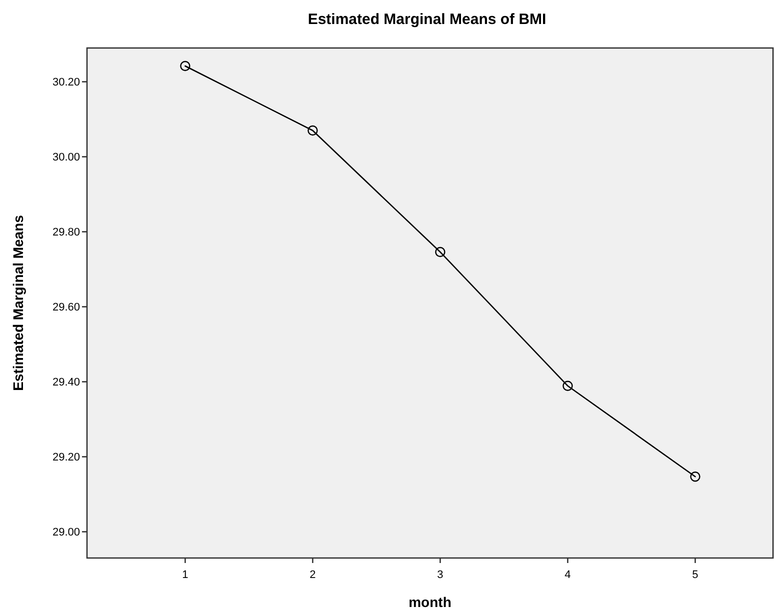 Image resolution: width=774 pixels, height=614 pixels. I want to click on y-tick-label: 29.60, so click(66, 308).